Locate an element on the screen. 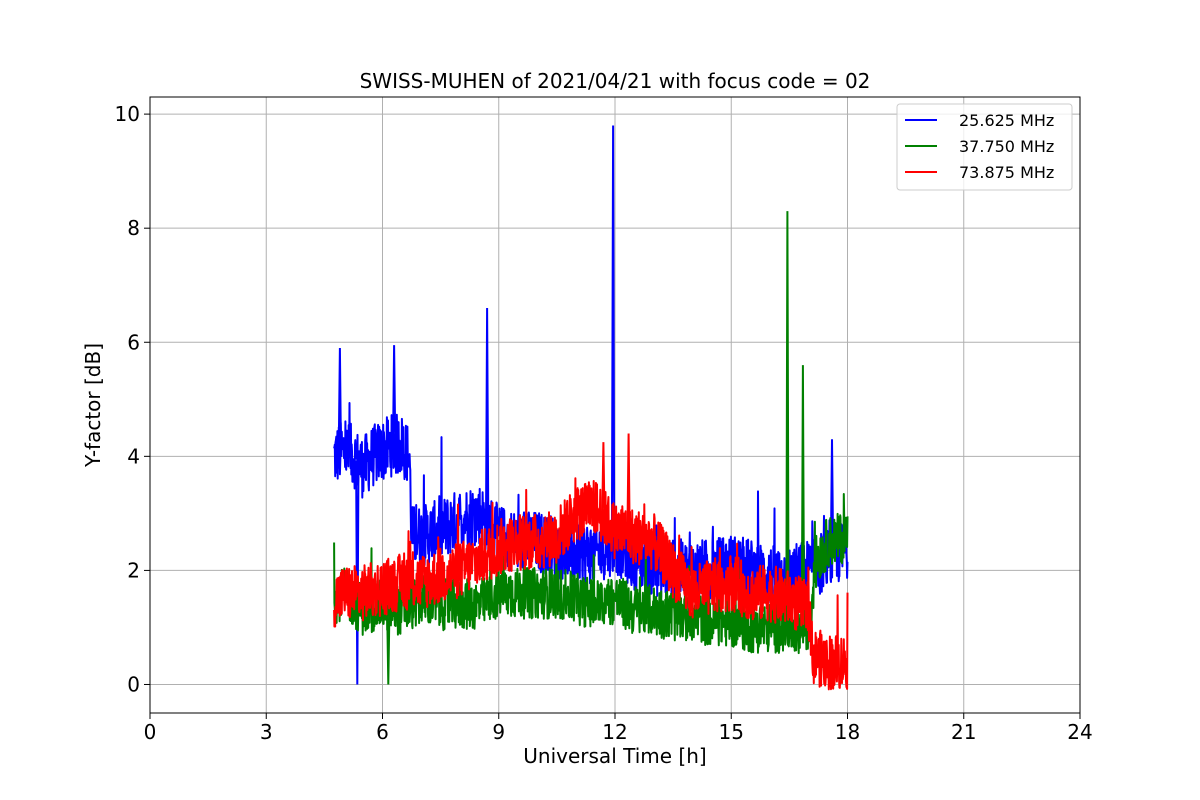 The height and width of the screenshot is (800, 1200). y-tick-label: 0 is located at coordinates (133, 684).